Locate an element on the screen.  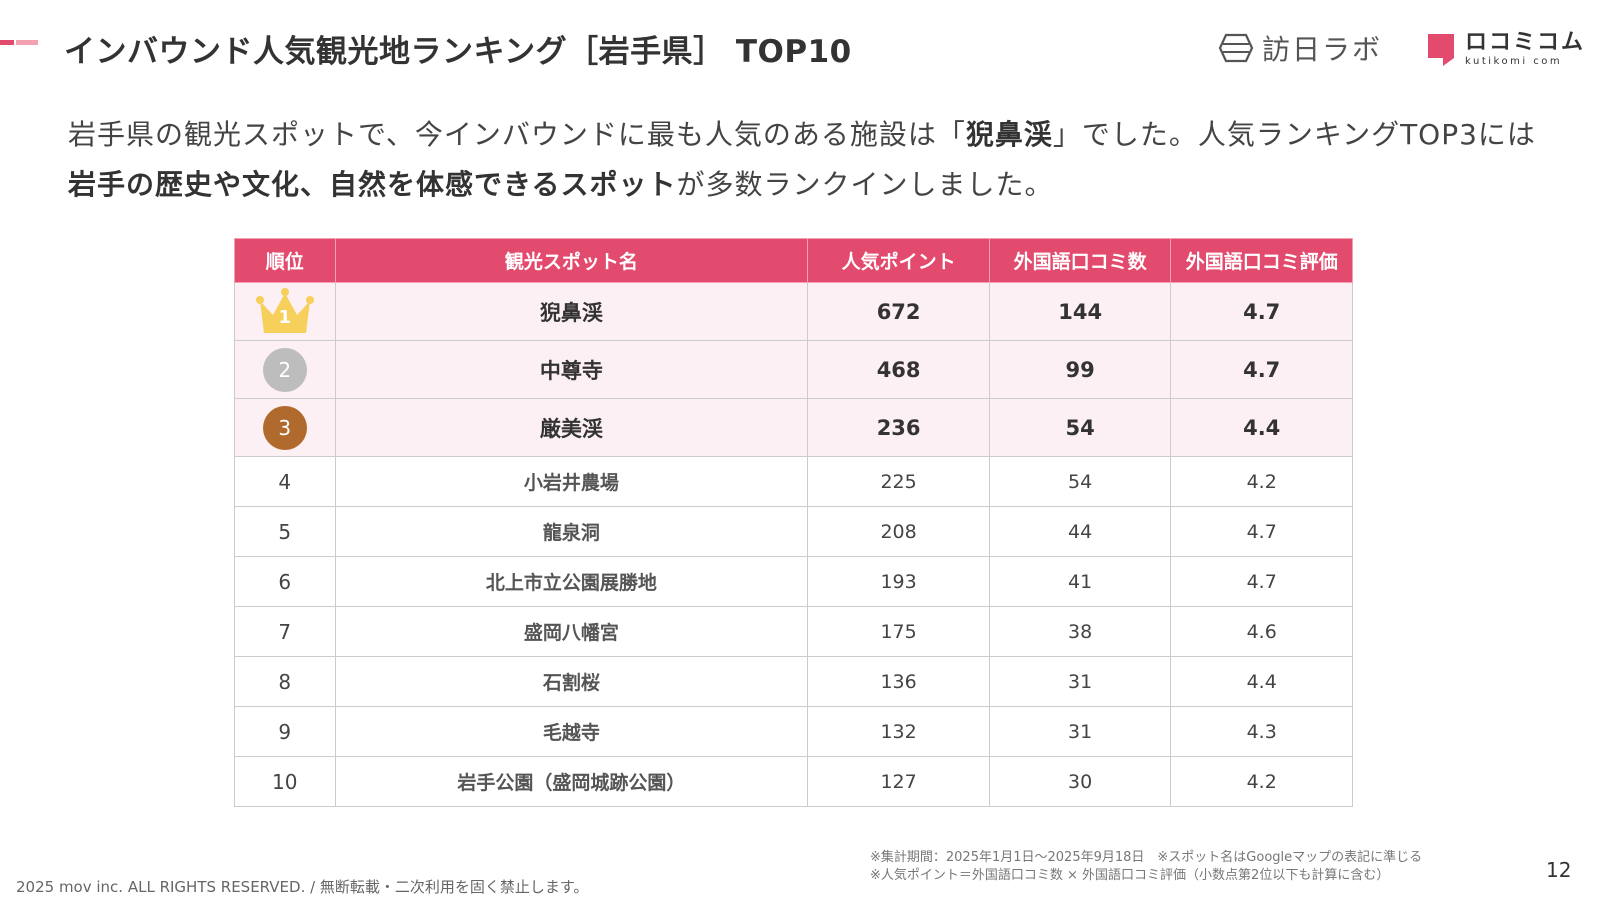
gold-crown-icon: 1 is located at coordinates (285, 312).